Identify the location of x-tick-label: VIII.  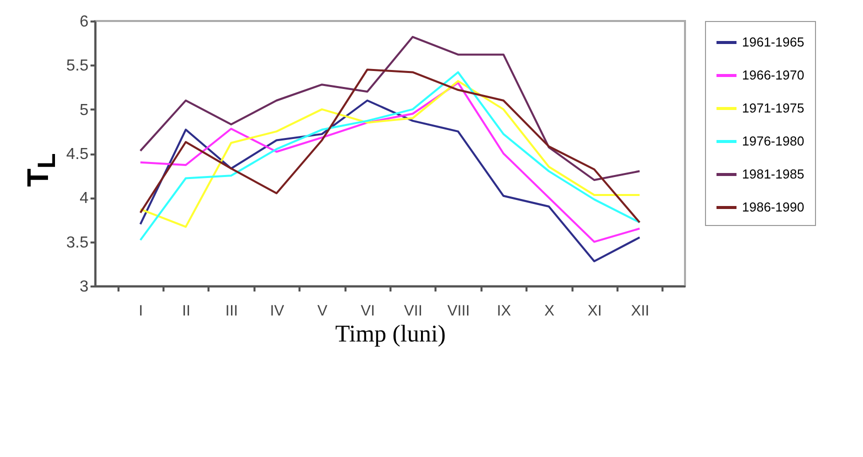
(458, 311).